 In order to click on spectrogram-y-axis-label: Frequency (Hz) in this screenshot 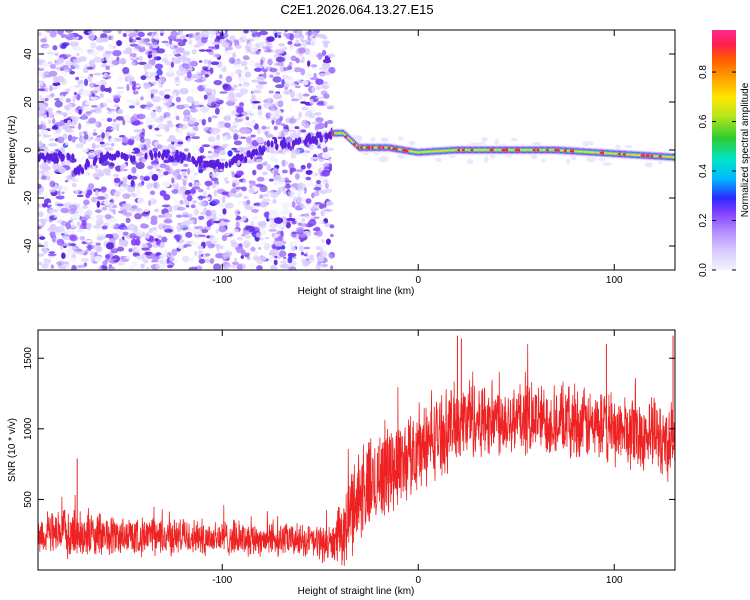, I will do `click(12, 150)`.